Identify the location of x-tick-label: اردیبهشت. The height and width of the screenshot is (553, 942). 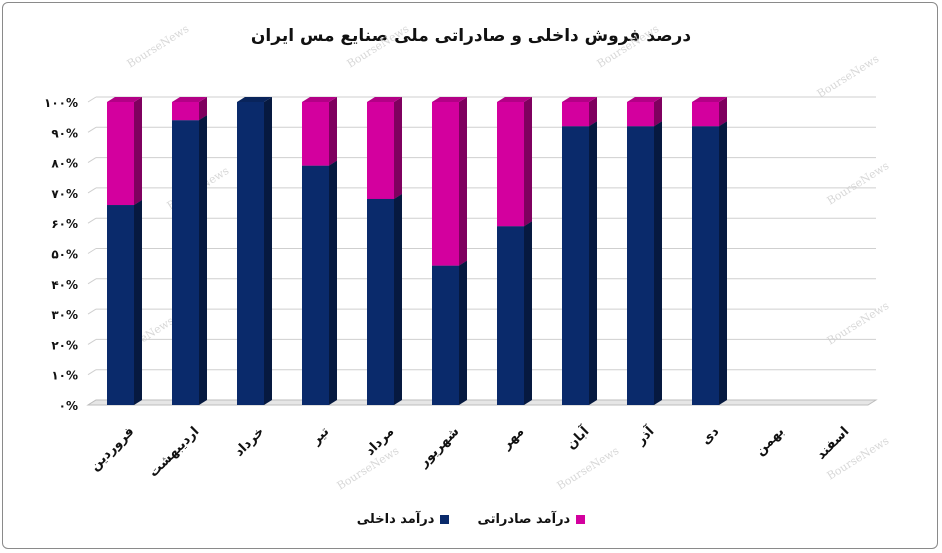
(174, 452).